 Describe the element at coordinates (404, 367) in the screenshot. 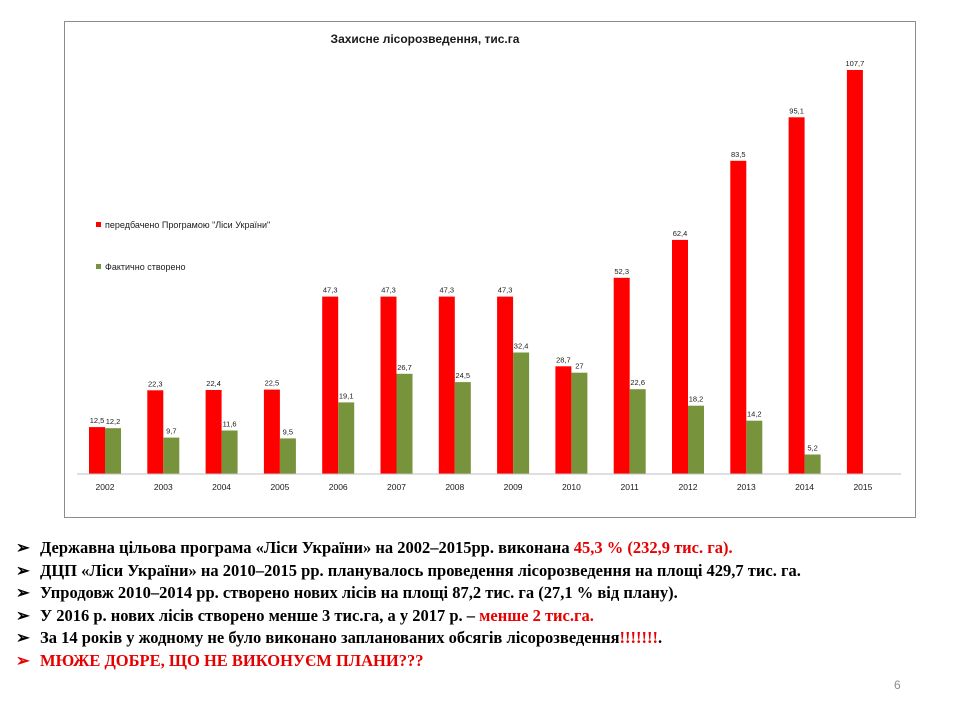

I see `data-label-actual-2007: 26,7` at that location.